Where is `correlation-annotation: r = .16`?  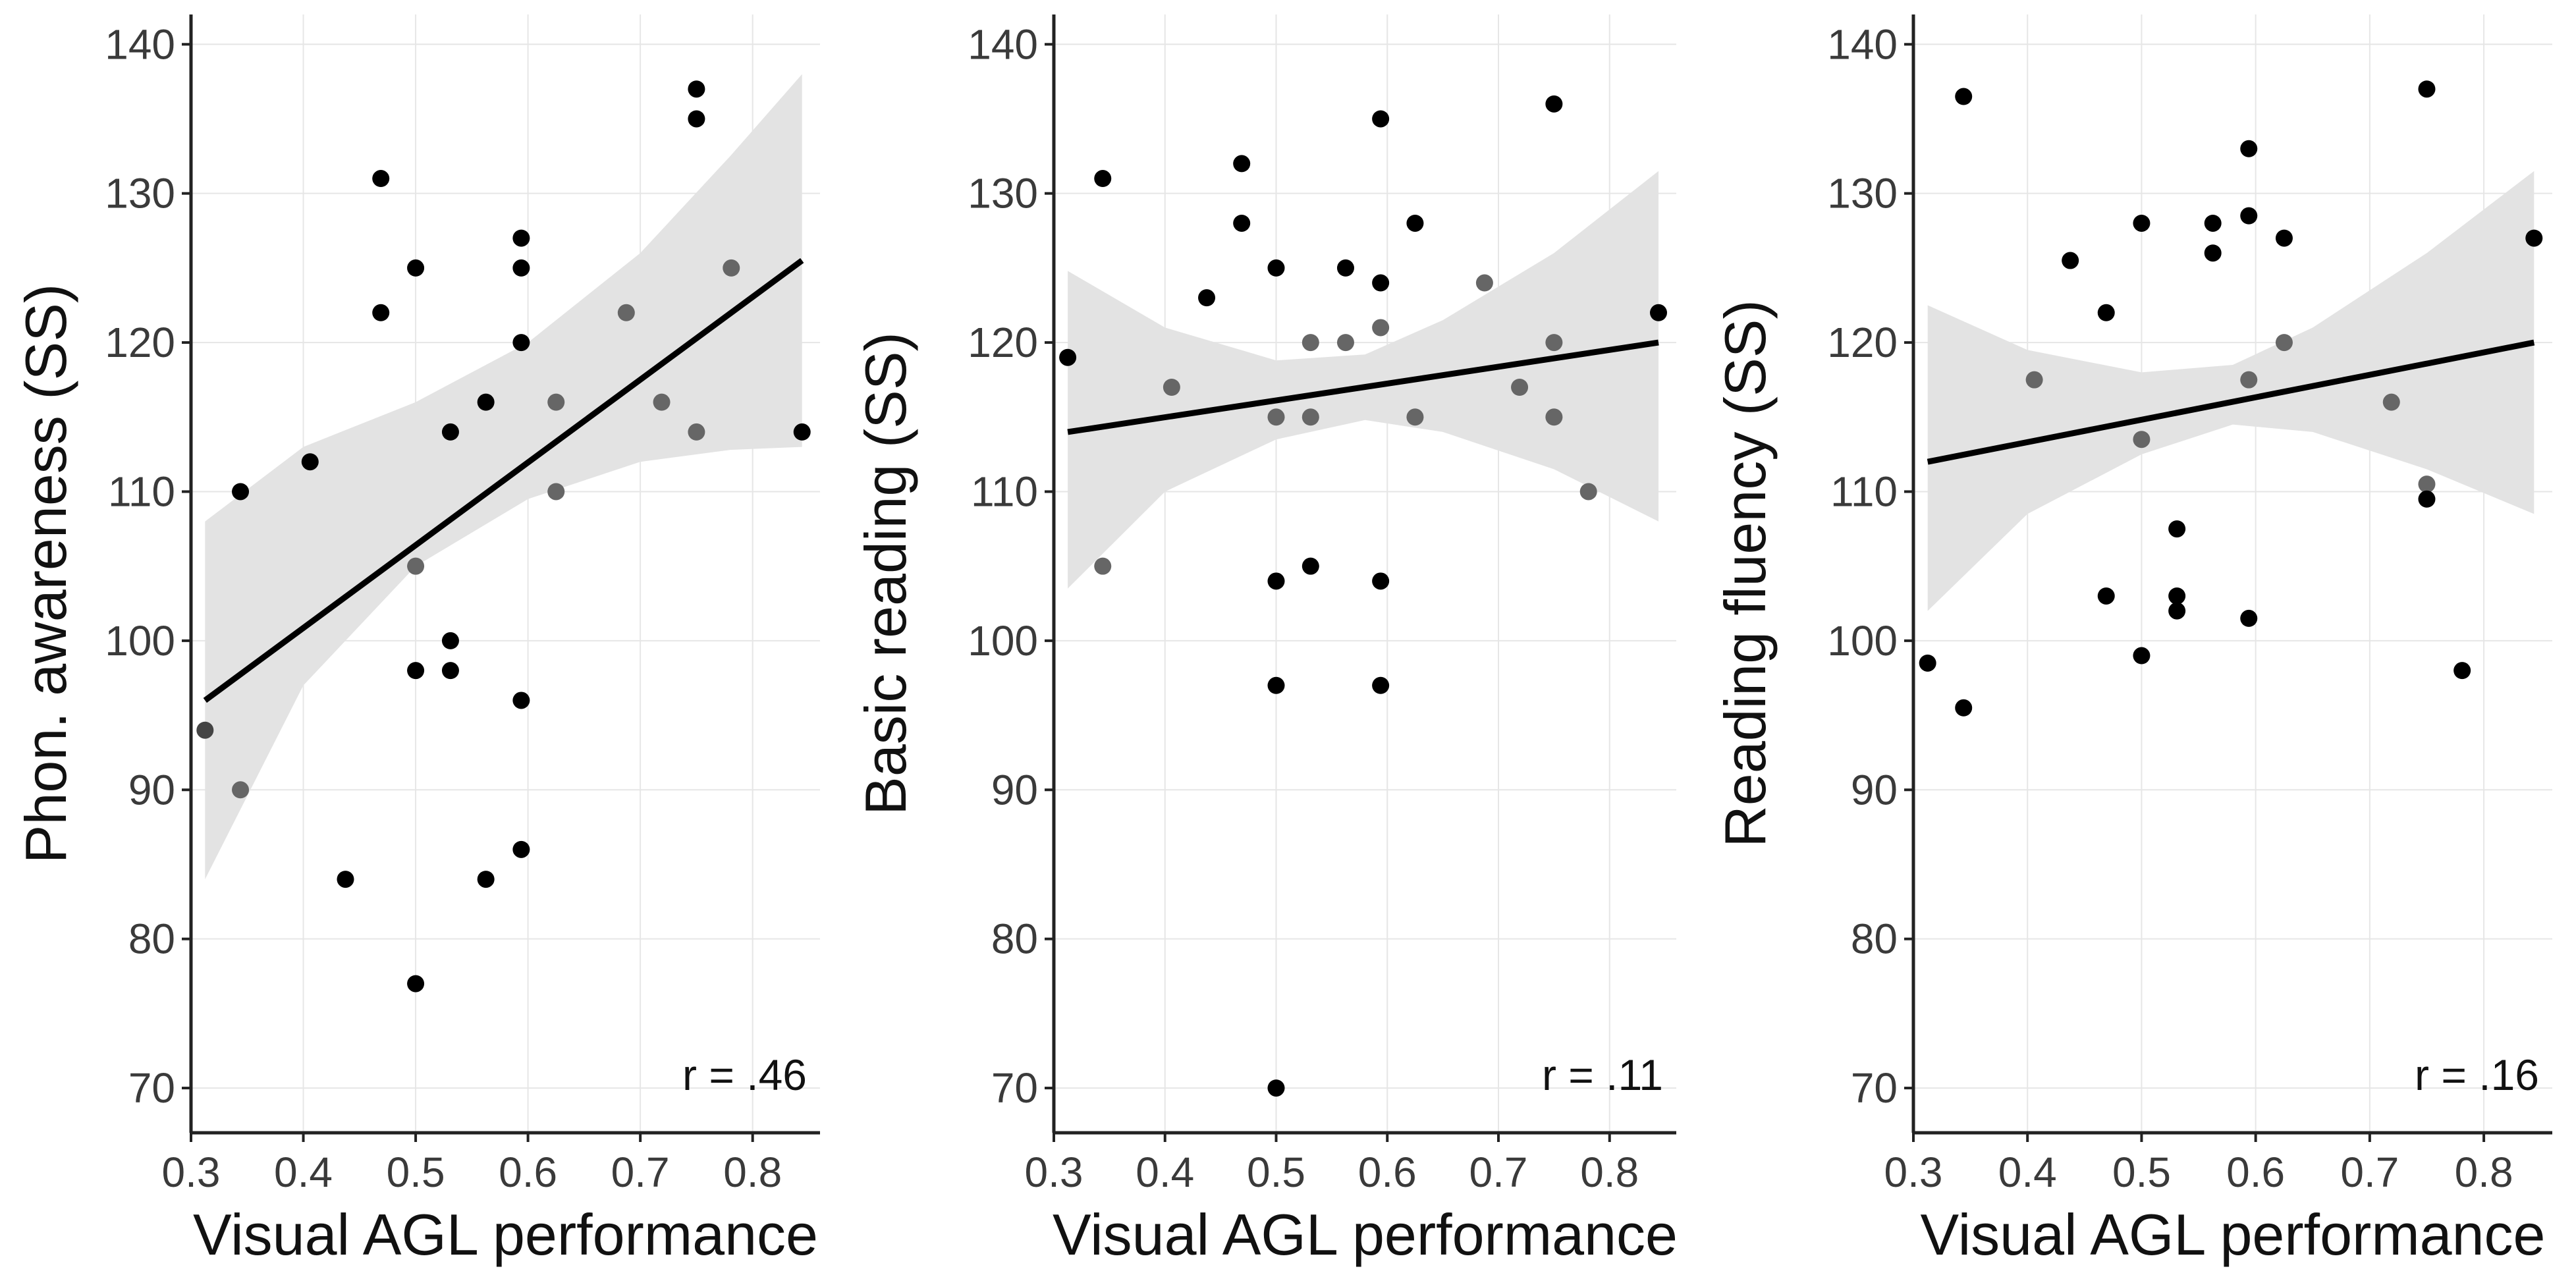 correlation-annotation: r = .16 is located at coordinates (2477, 1074).